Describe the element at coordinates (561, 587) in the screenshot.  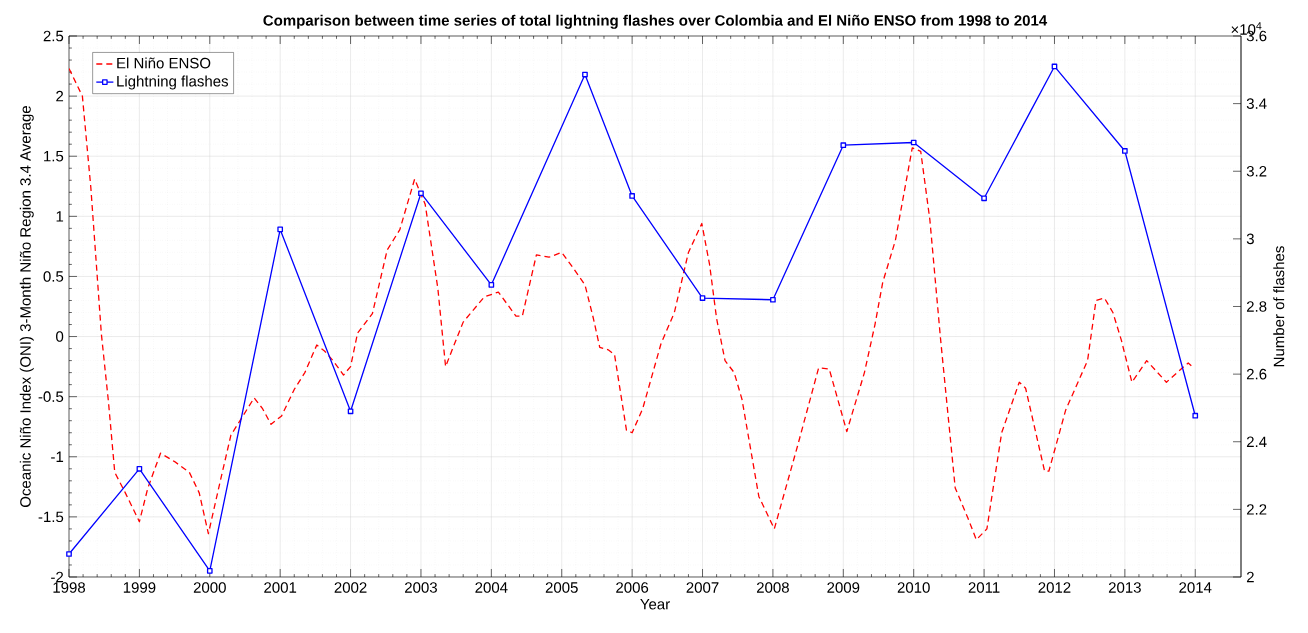
I see `x-tick-label: 2005` at that location.